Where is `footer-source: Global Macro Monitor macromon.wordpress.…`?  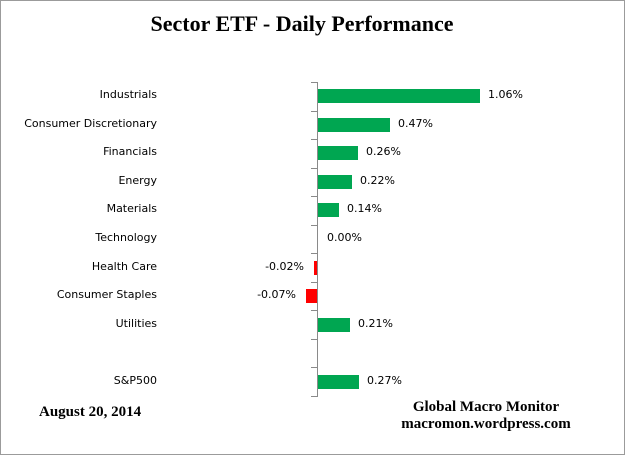 footer-source: Global Macro Monitor macromon.wordpress.… is located at coordinates (486, 416).